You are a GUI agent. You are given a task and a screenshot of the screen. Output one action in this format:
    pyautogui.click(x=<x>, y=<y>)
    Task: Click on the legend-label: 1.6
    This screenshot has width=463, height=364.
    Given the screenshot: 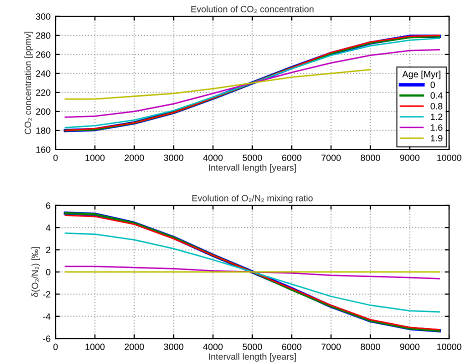 What is the action you would take?
    pyautogui.click(x=436, y=127)
    